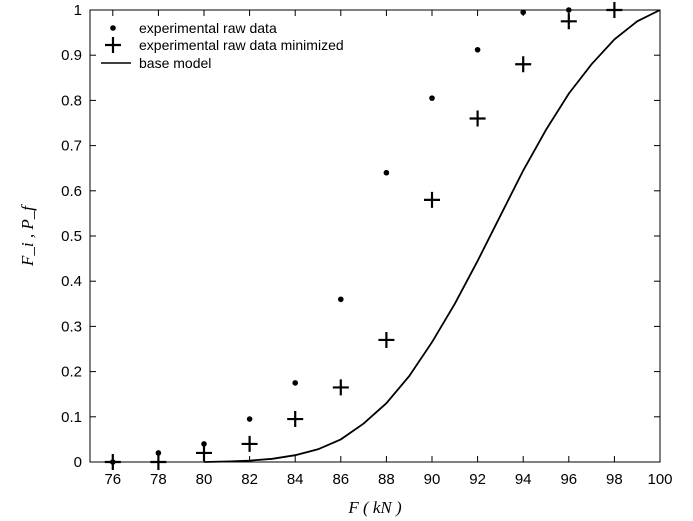 This screenshot has width=693, height=521. Describe the element at coordinates (71, 55) in the screenshot. I see `y-tick-label: 0.9` at that location.